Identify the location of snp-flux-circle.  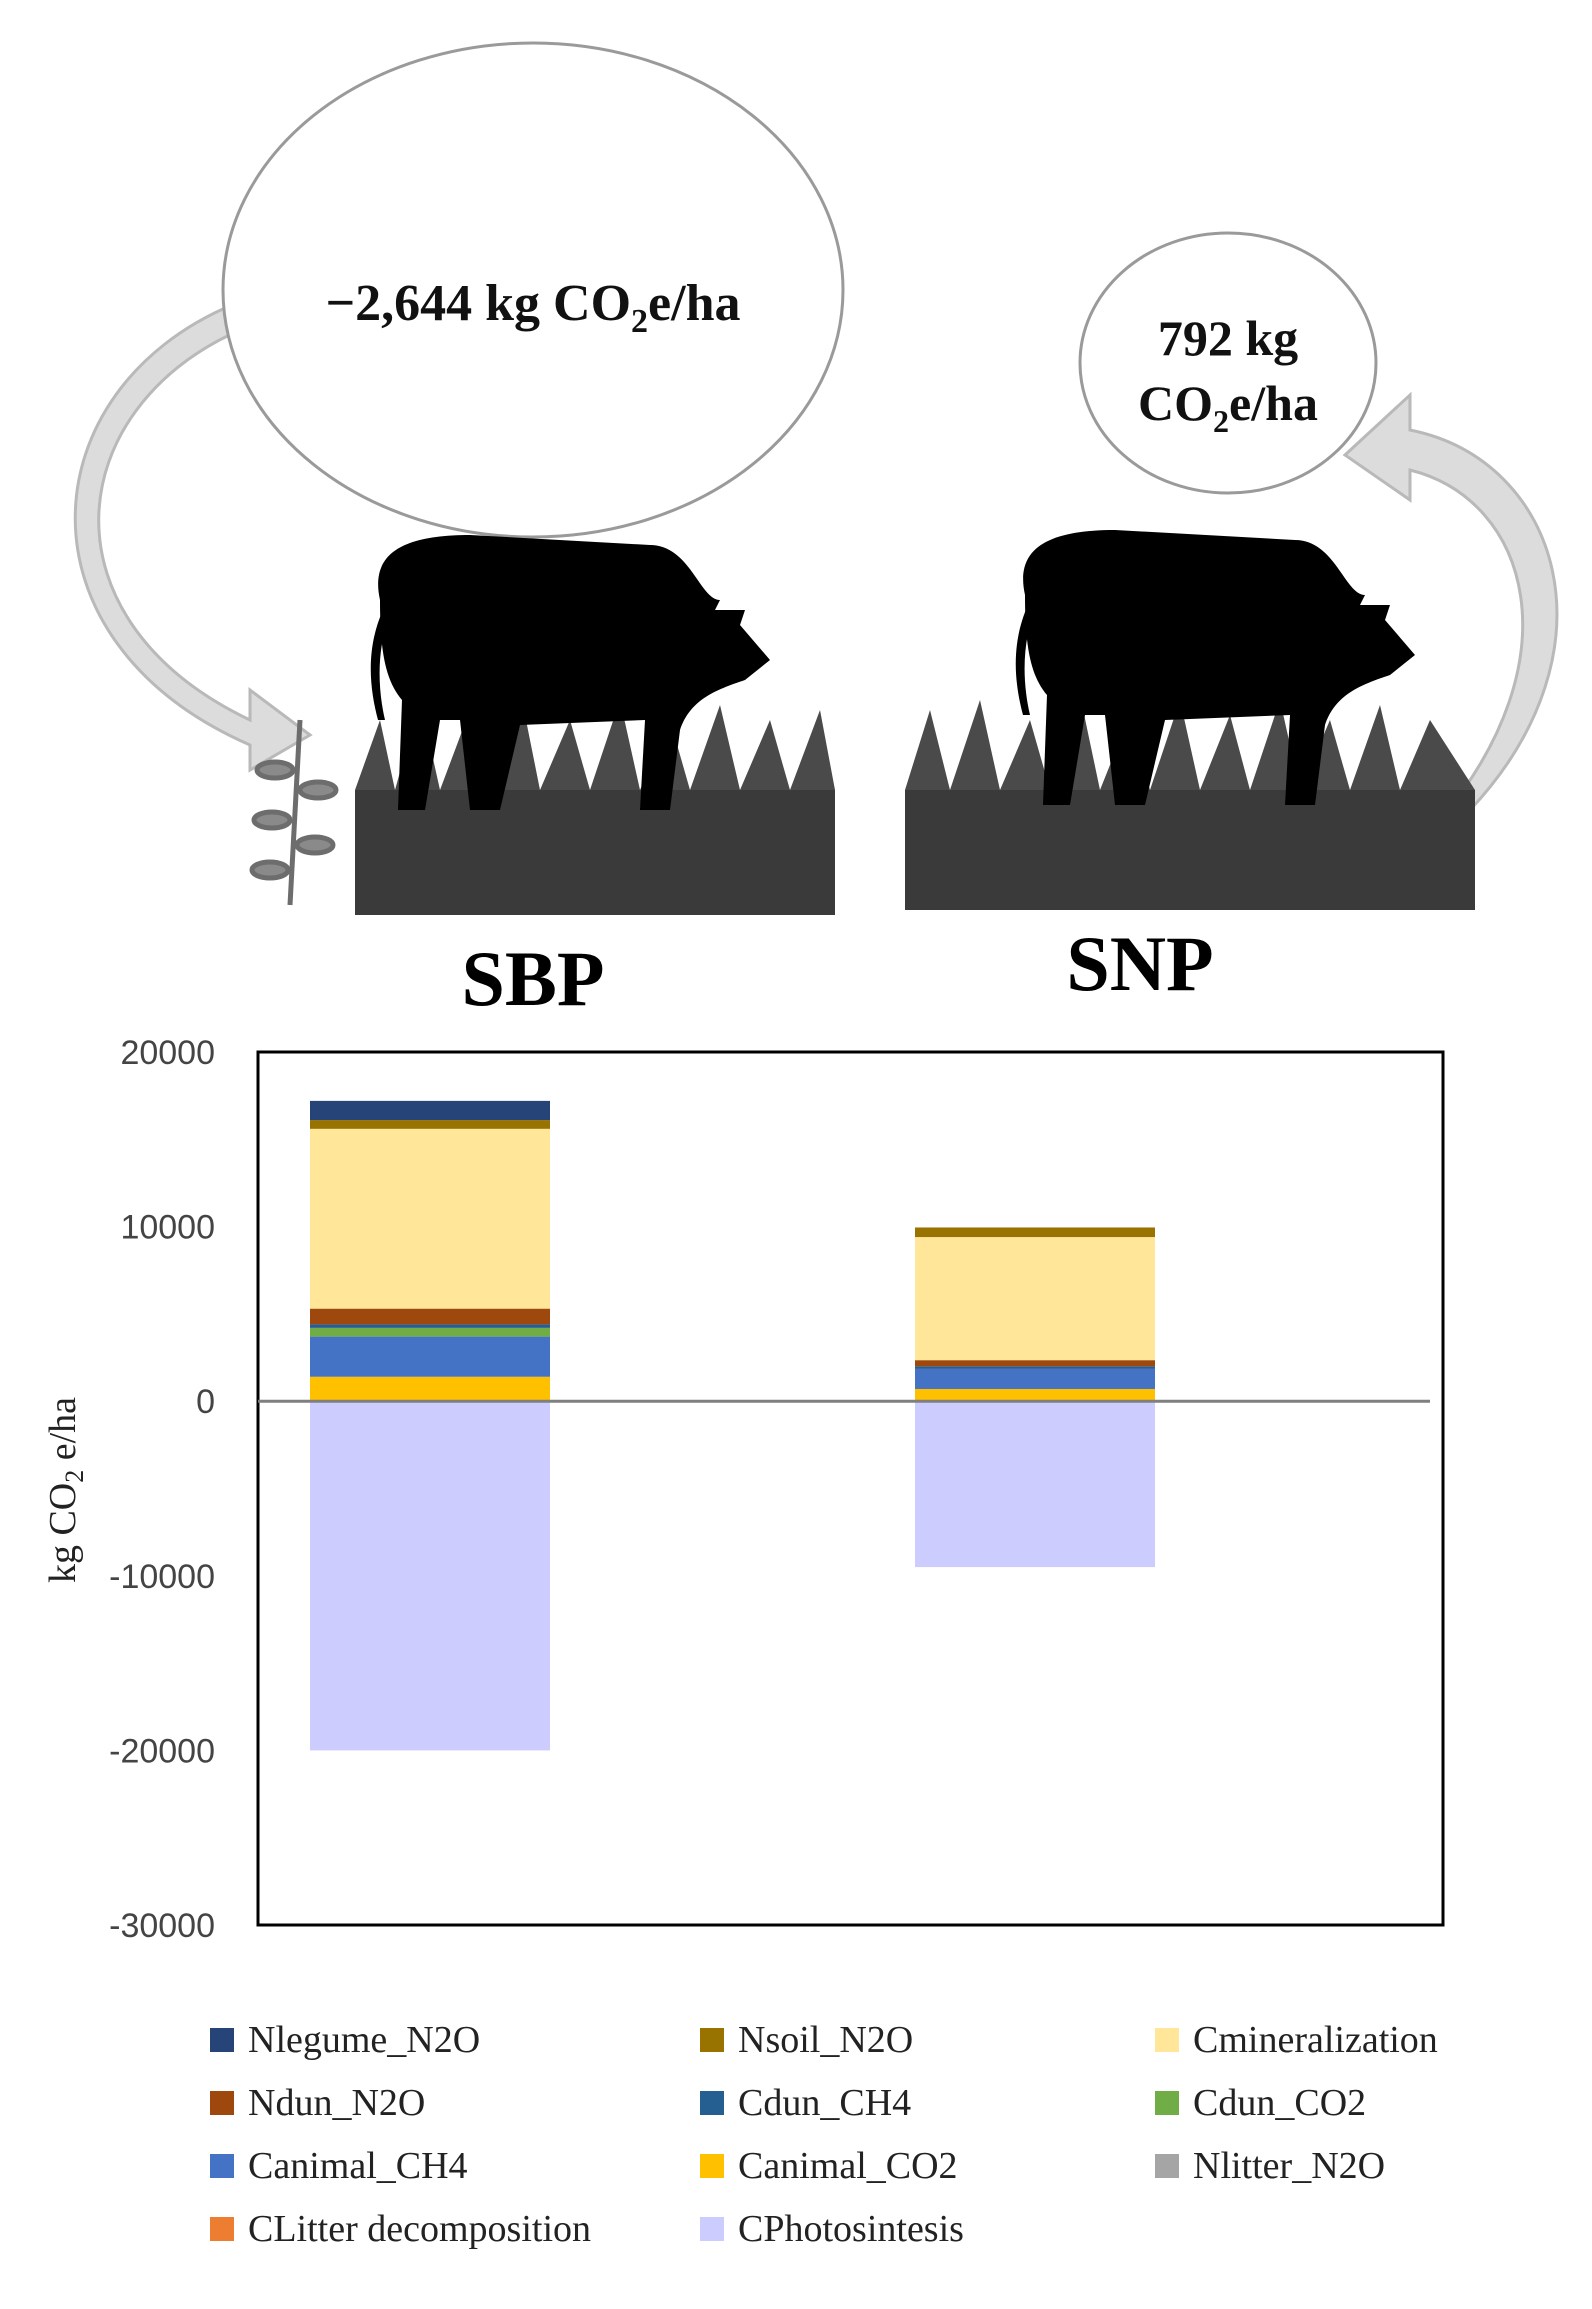
(1228, 363).